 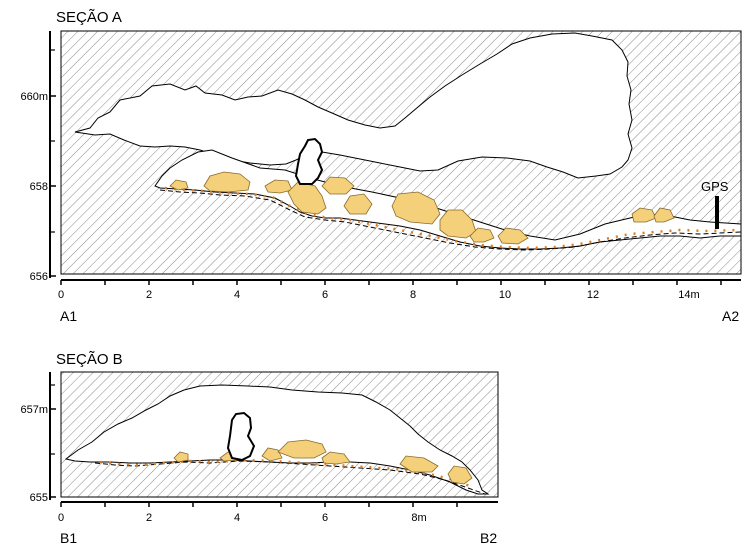 What do you see at coordinates (89, 359) in the screenshot?
I see `section-b-title: SEÇÃO B` at bounding box center [89, 359].